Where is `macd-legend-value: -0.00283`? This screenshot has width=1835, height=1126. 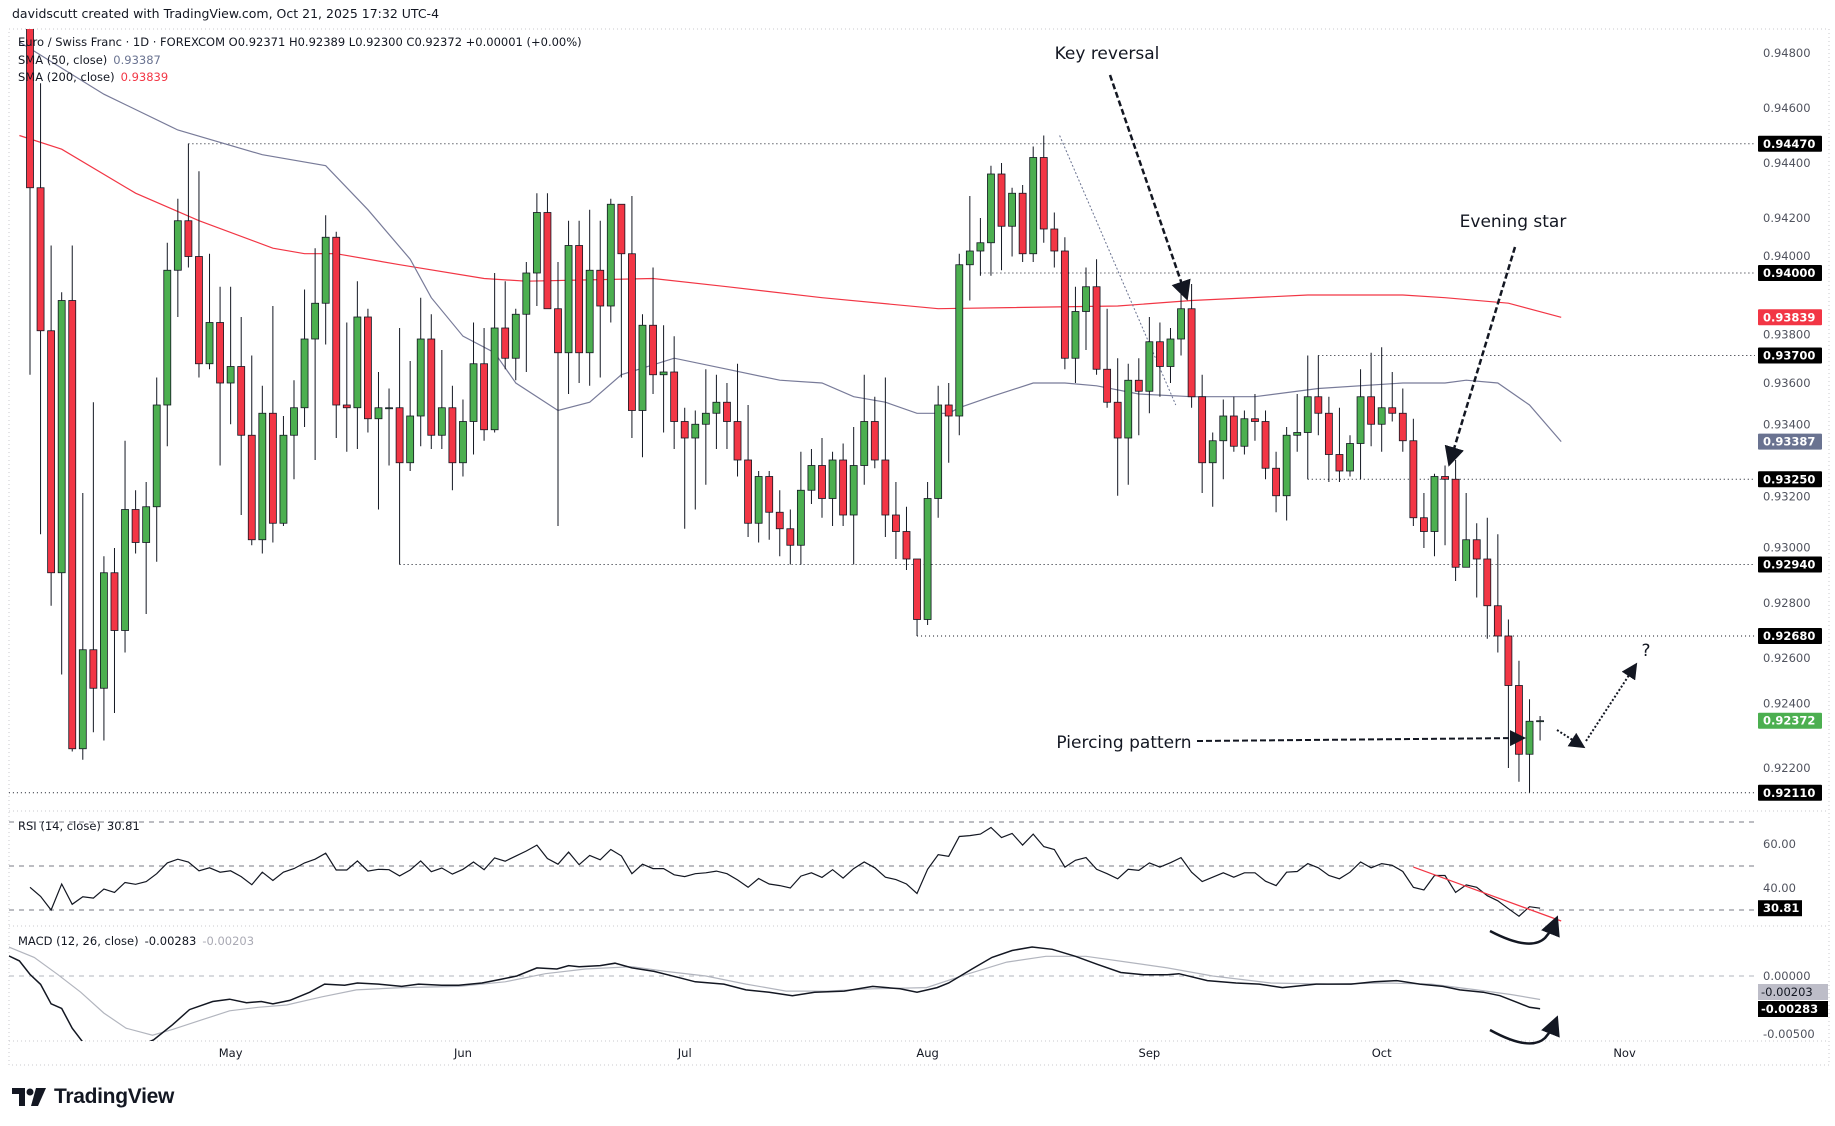
macd-legend-value: -0.00283 is located at coordinates (170, 941).